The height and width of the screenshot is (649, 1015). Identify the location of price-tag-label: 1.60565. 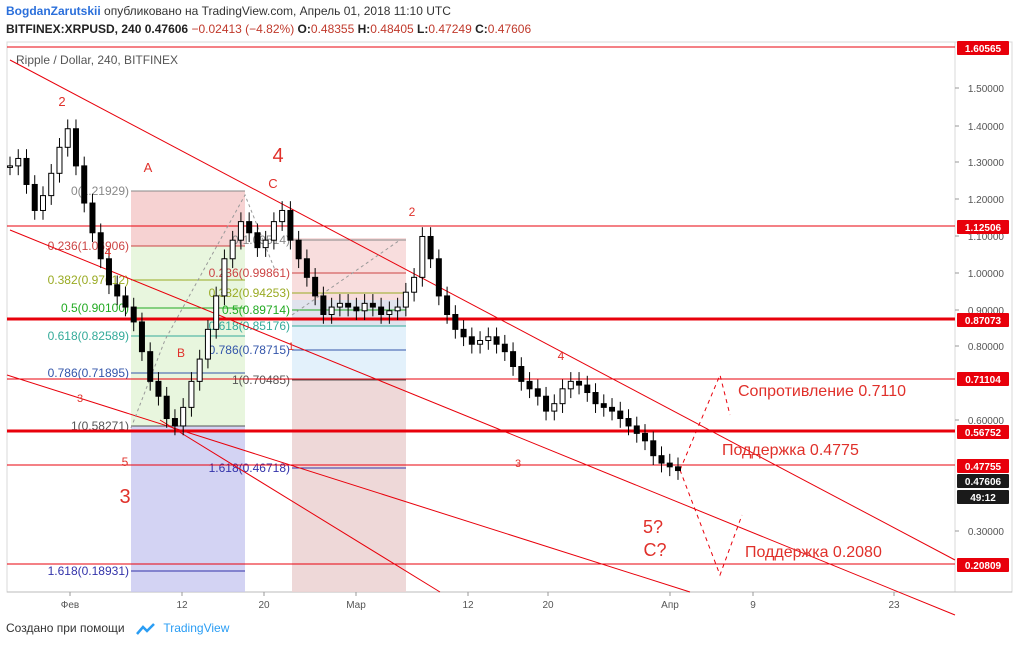
(983, 49).